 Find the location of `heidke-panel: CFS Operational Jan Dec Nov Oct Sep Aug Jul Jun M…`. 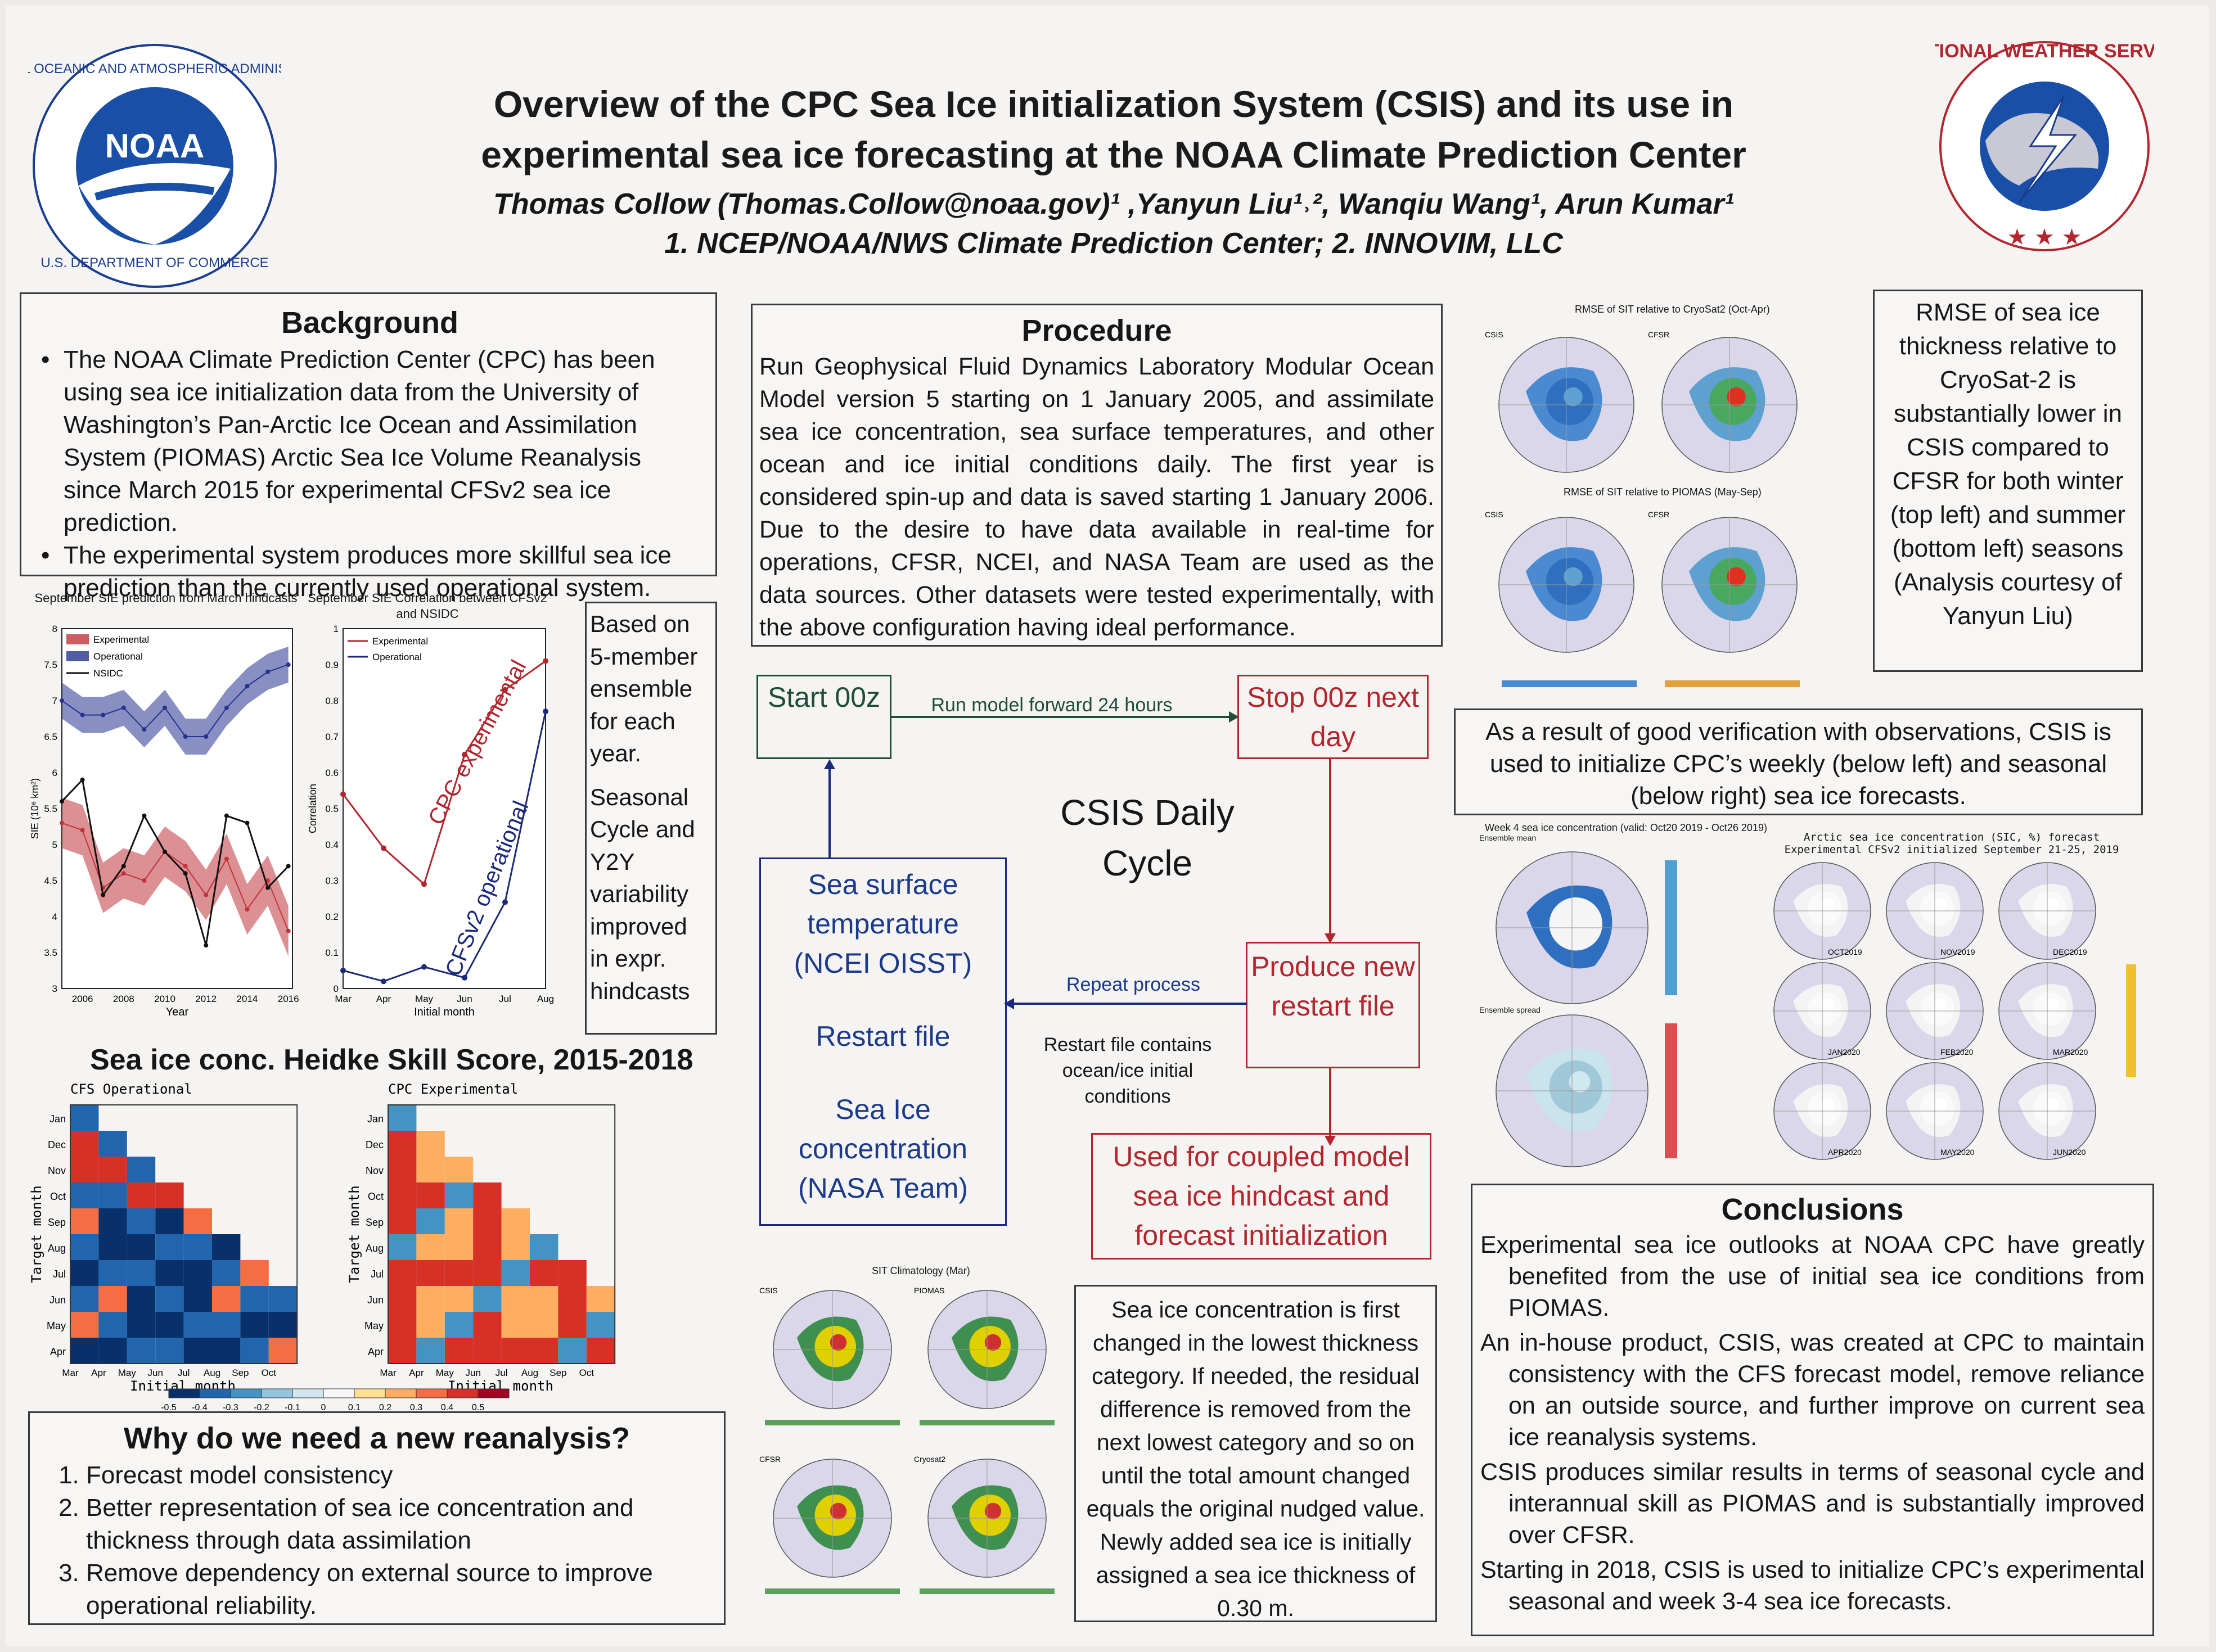

heidke-panel: CFS Operational Jan Dec Nov Oct Sep Aug Jul Jun M… is located at coordinates (377, 1245).